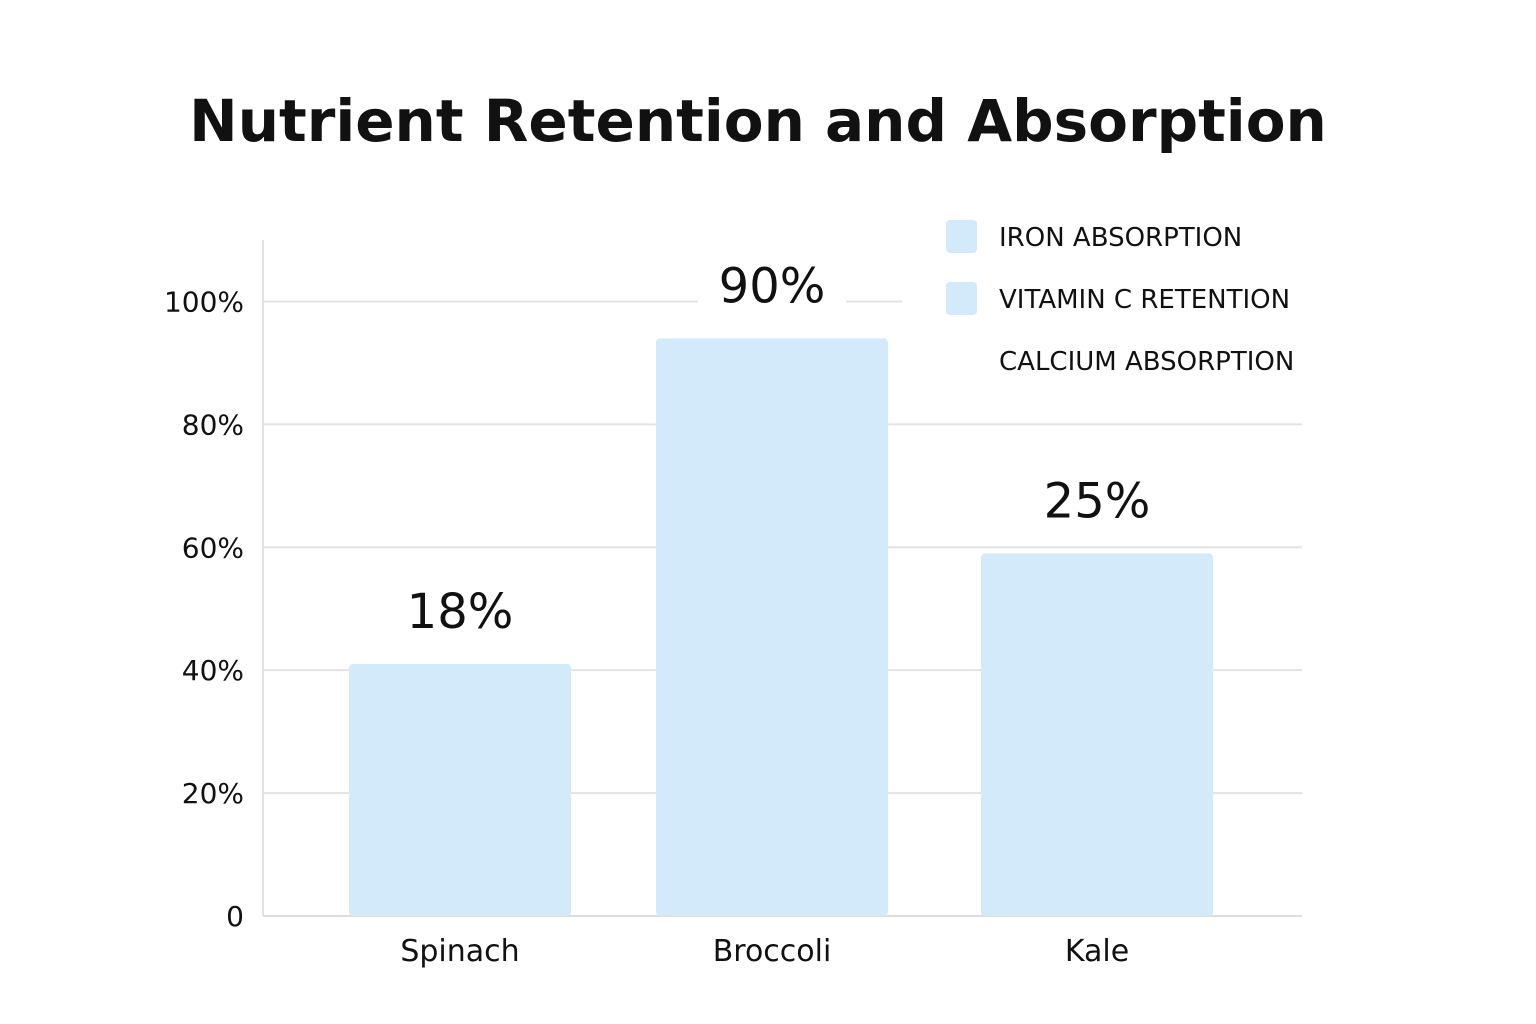 This screenshot has height=1024, width=1536. I want to click on chart-title: Nutrient Retention and Absorption, so click(758, 121).